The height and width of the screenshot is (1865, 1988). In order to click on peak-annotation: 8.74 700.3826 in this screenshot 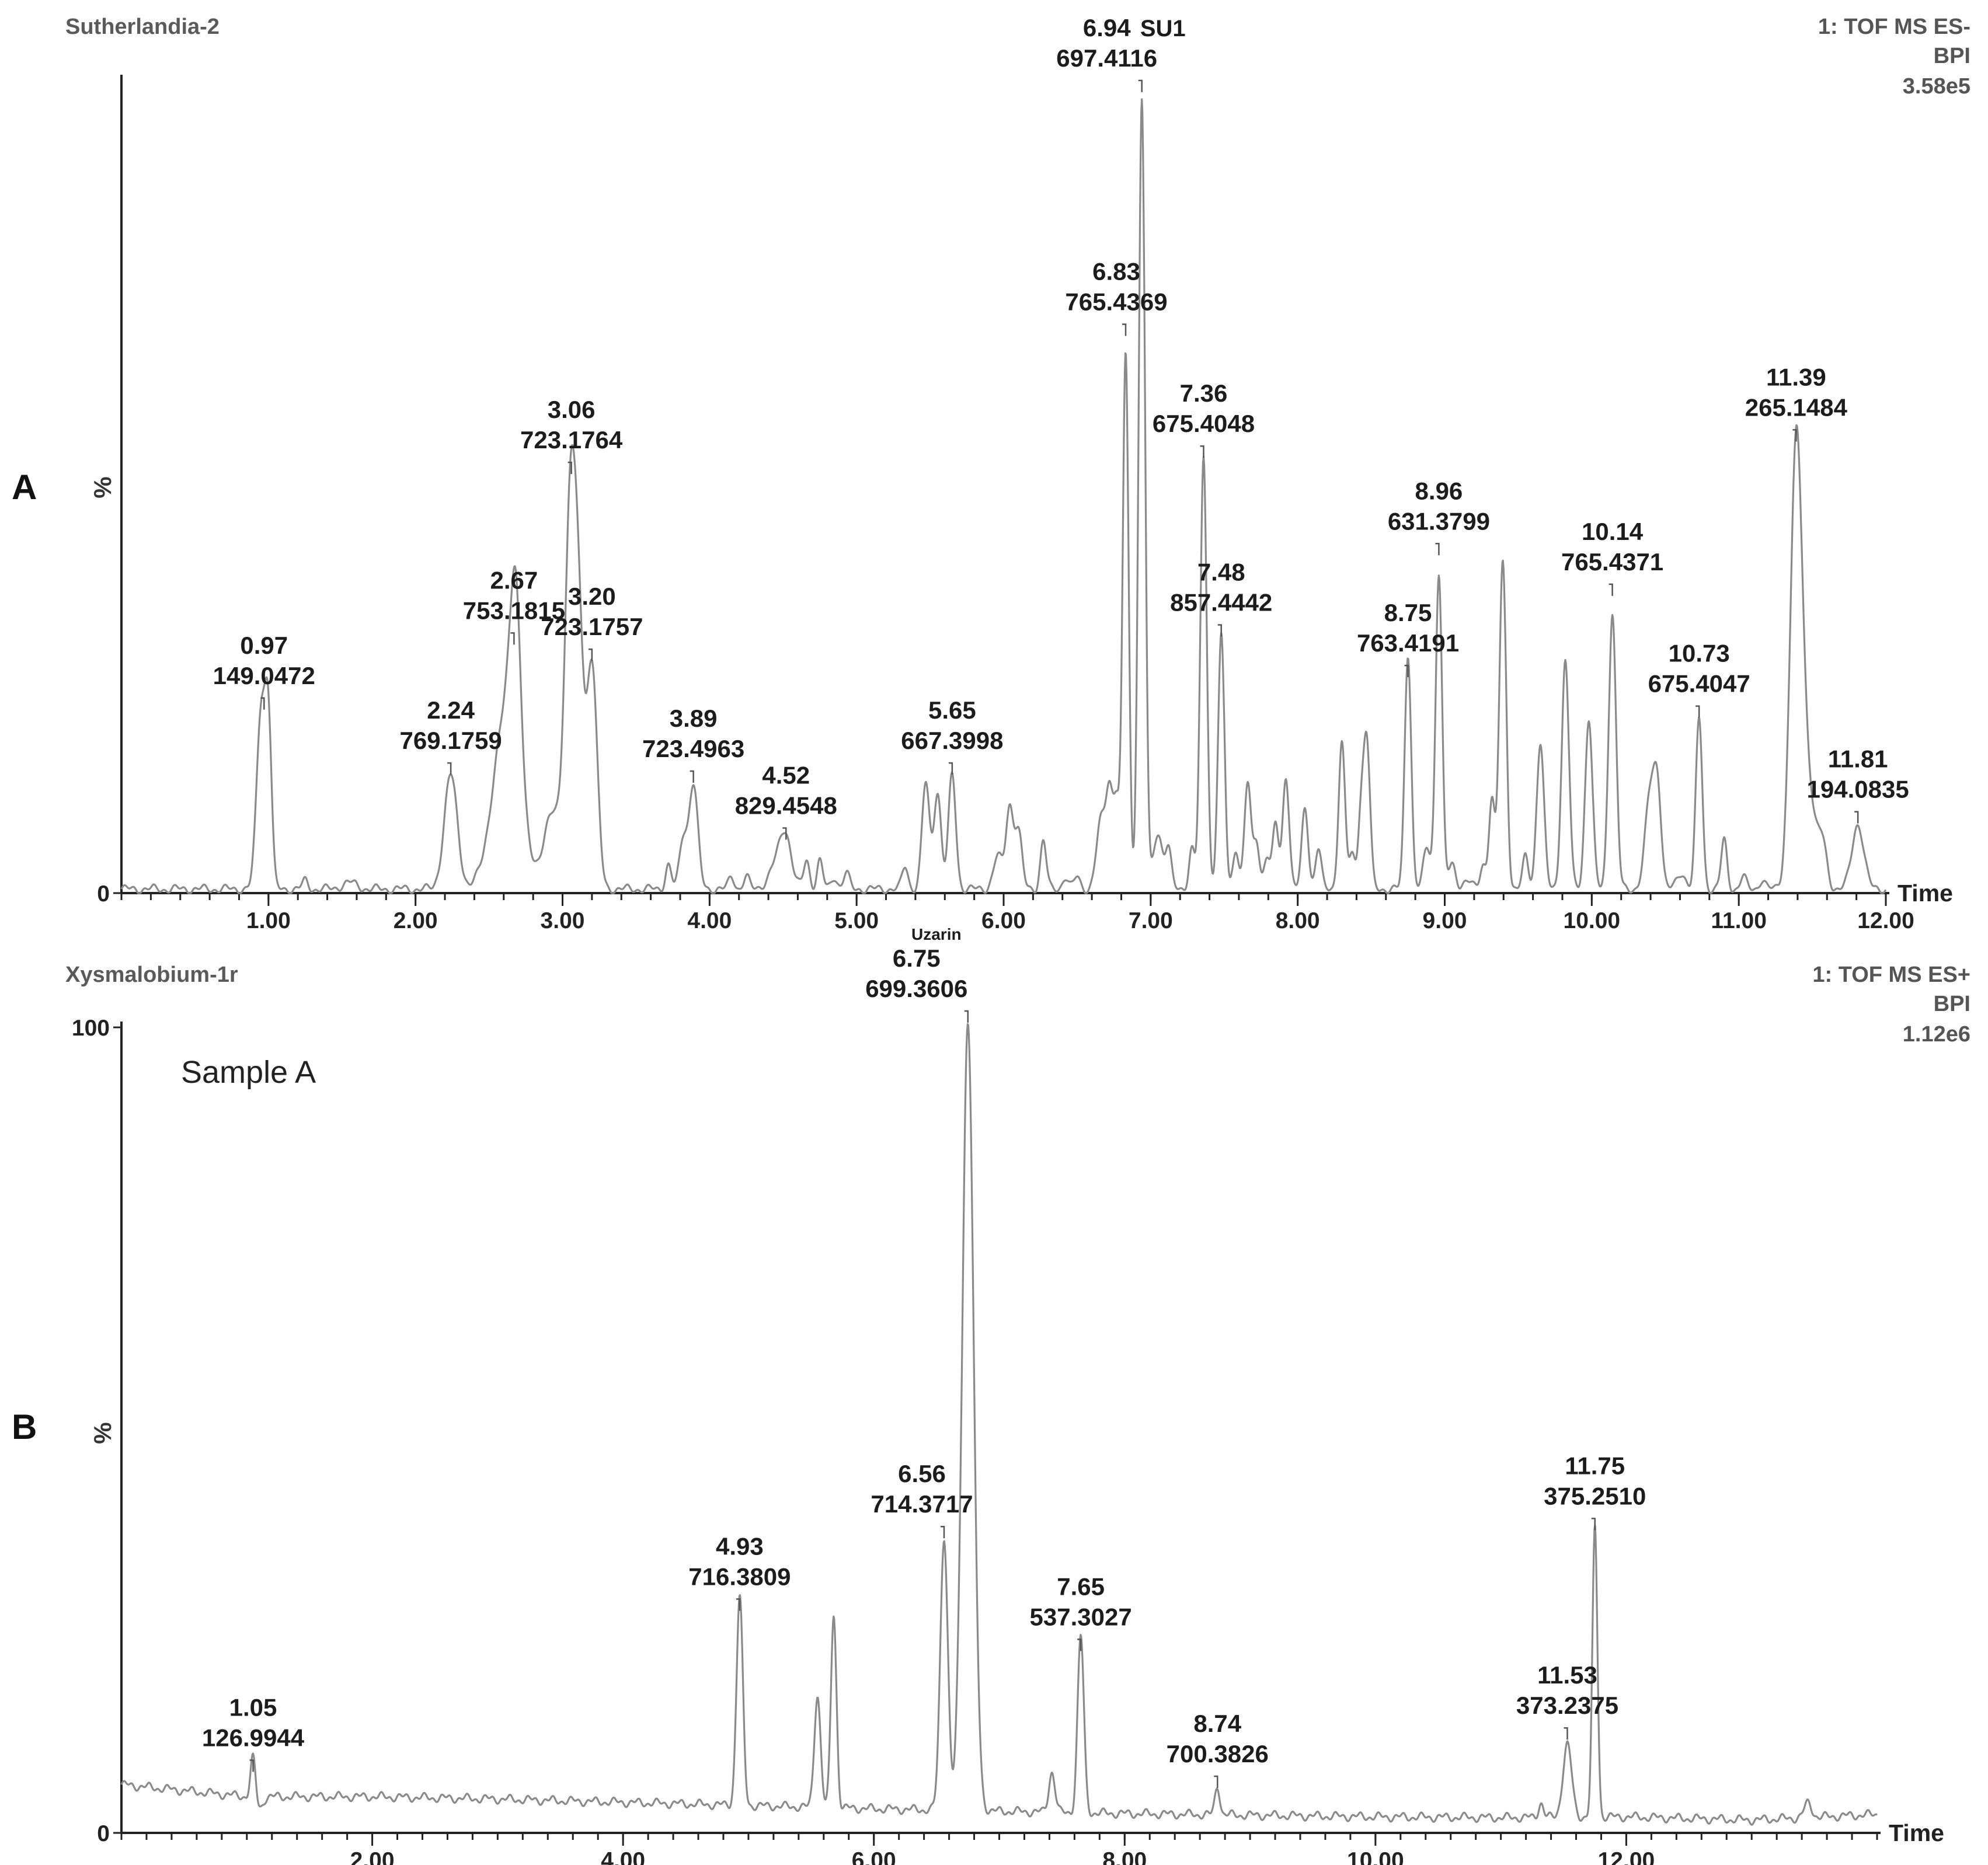, I will do `click(1218, 1749)`.